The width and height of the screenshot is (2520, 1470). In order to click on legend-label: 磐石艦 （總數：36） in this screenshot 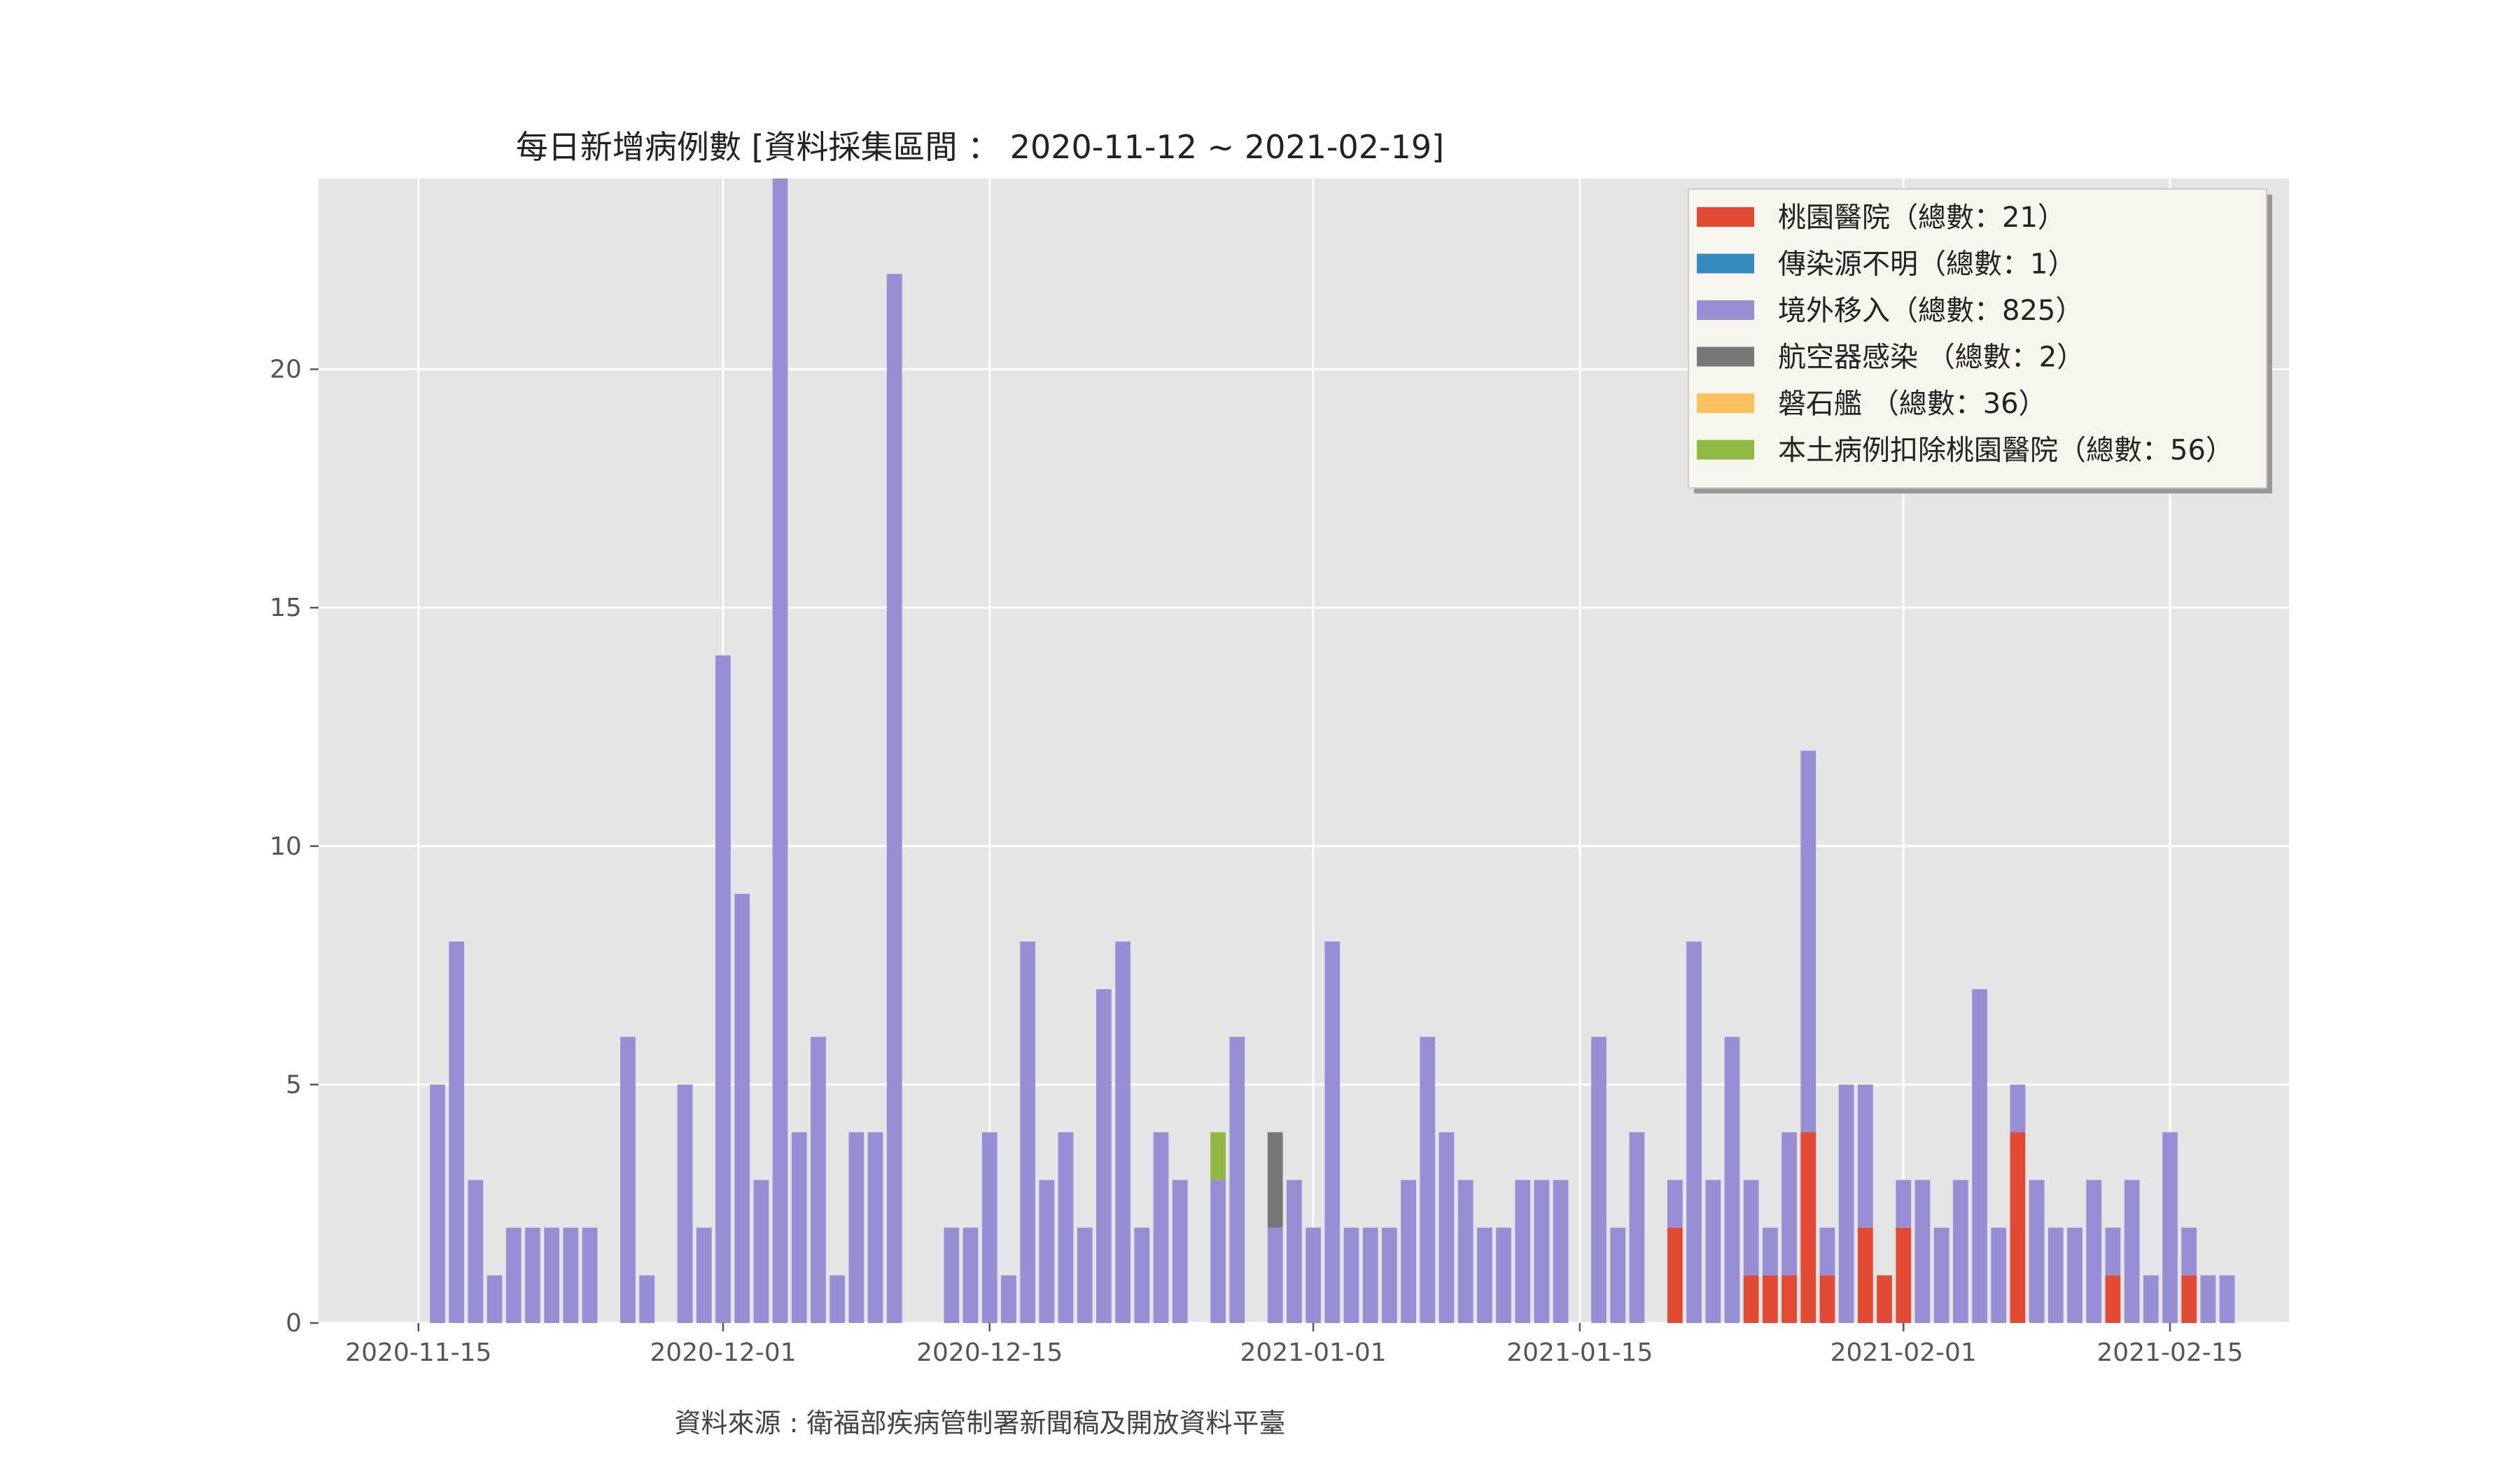, I will do `click(1912, 404)`.